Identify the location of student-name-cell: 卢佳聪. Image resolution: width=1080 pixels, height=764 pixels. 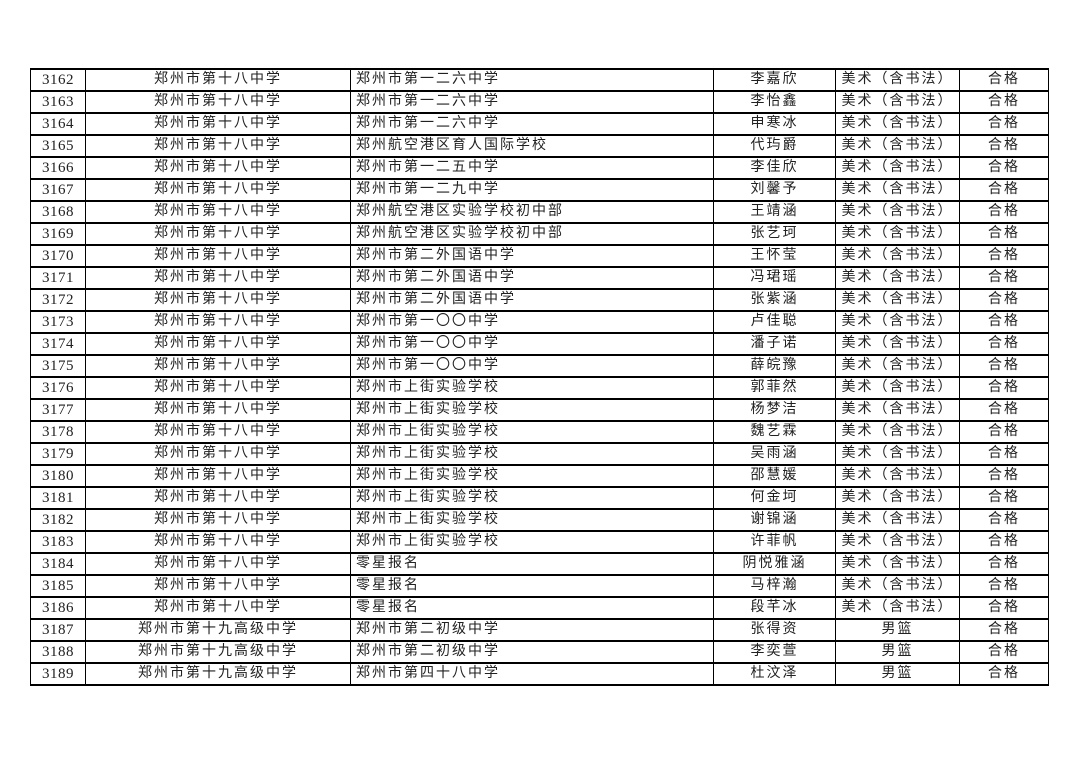
(774, 322).